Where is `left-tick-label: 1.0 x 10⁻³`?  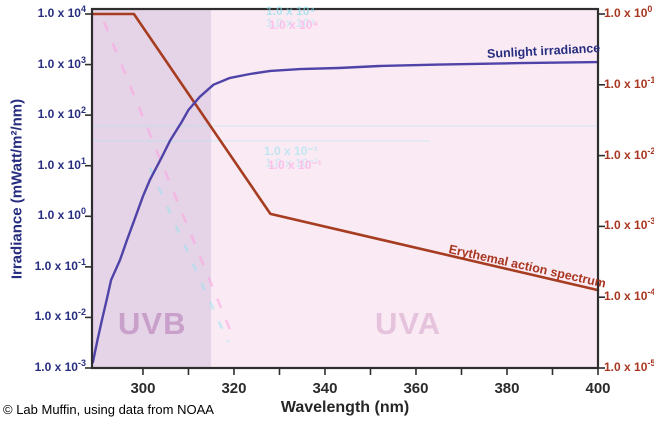 left-tick-label: 1.0 x 10⁻³ is located at coordinates (60, 366).